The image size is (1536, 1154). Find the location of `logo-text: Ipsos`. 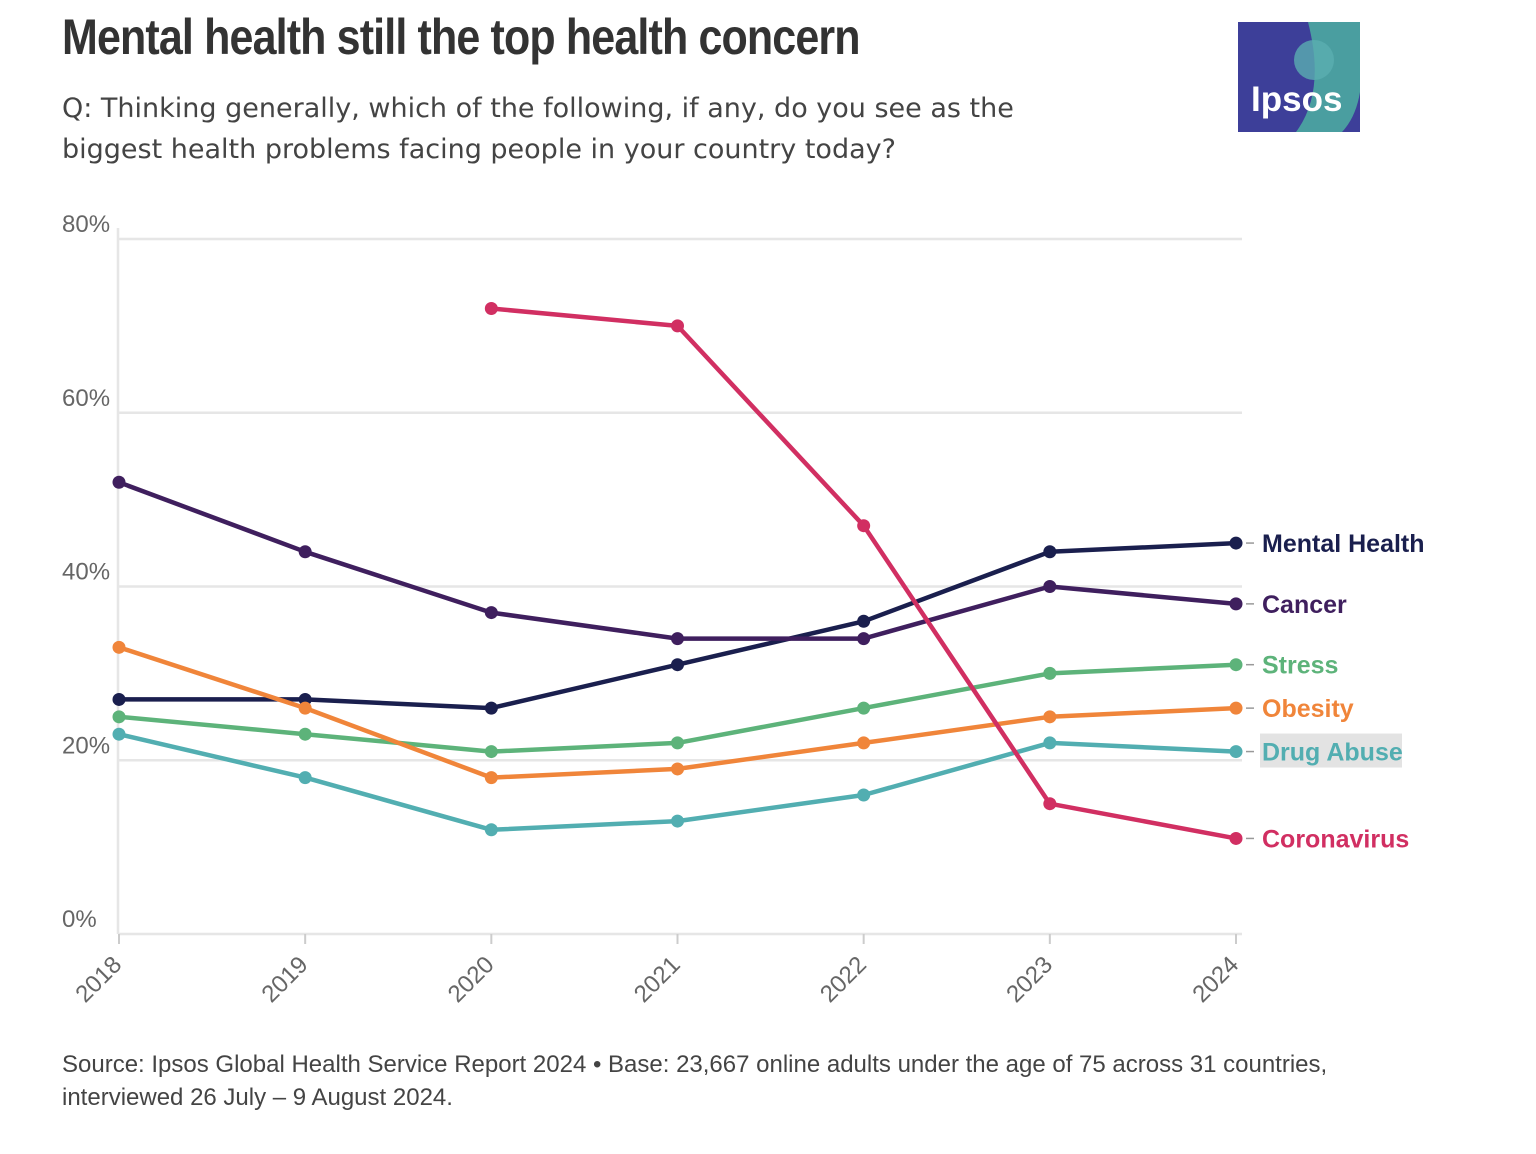

logo-text: Ipsos is located at coordinates (1296, 99).